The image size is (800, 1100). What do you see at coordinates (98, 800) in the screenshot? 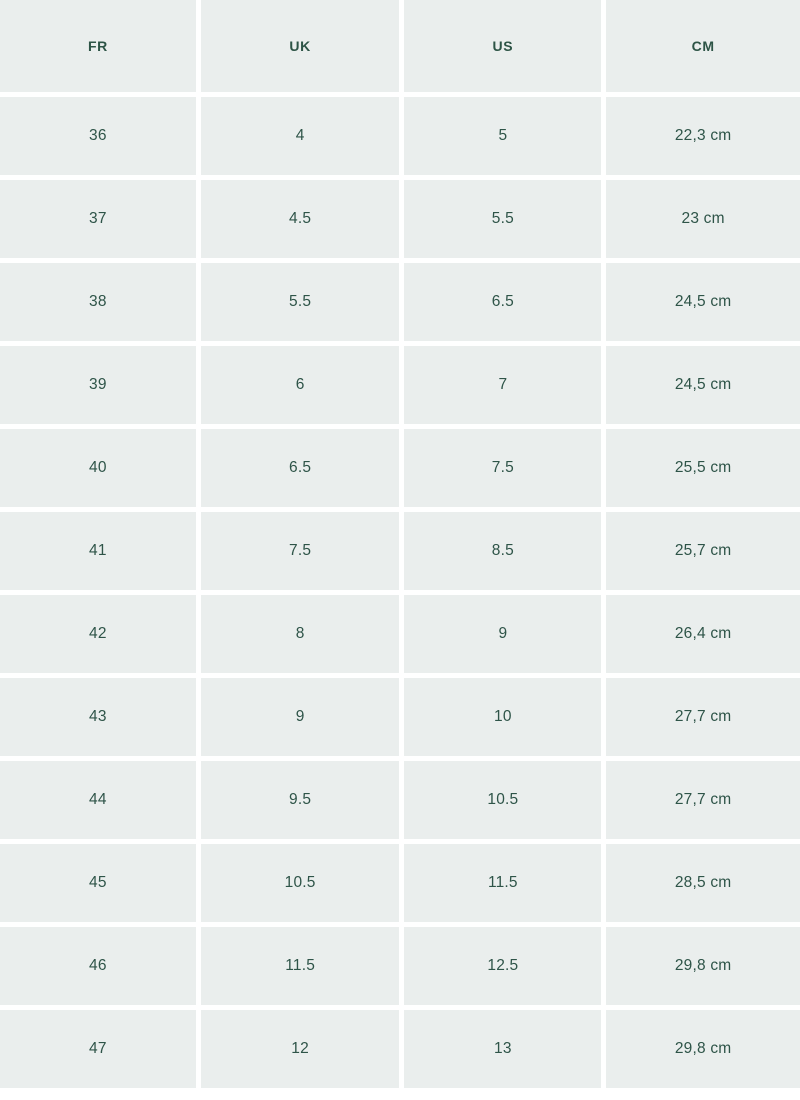
I see `table-cell-fr: 44` at bounding box center [98, 800].